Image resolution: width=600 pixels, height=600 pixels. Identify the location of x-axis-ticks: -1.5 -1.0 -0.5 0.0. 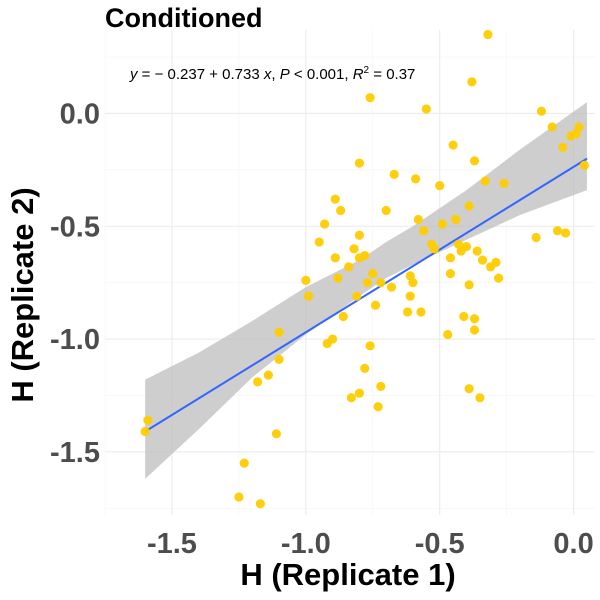
(370, 544).